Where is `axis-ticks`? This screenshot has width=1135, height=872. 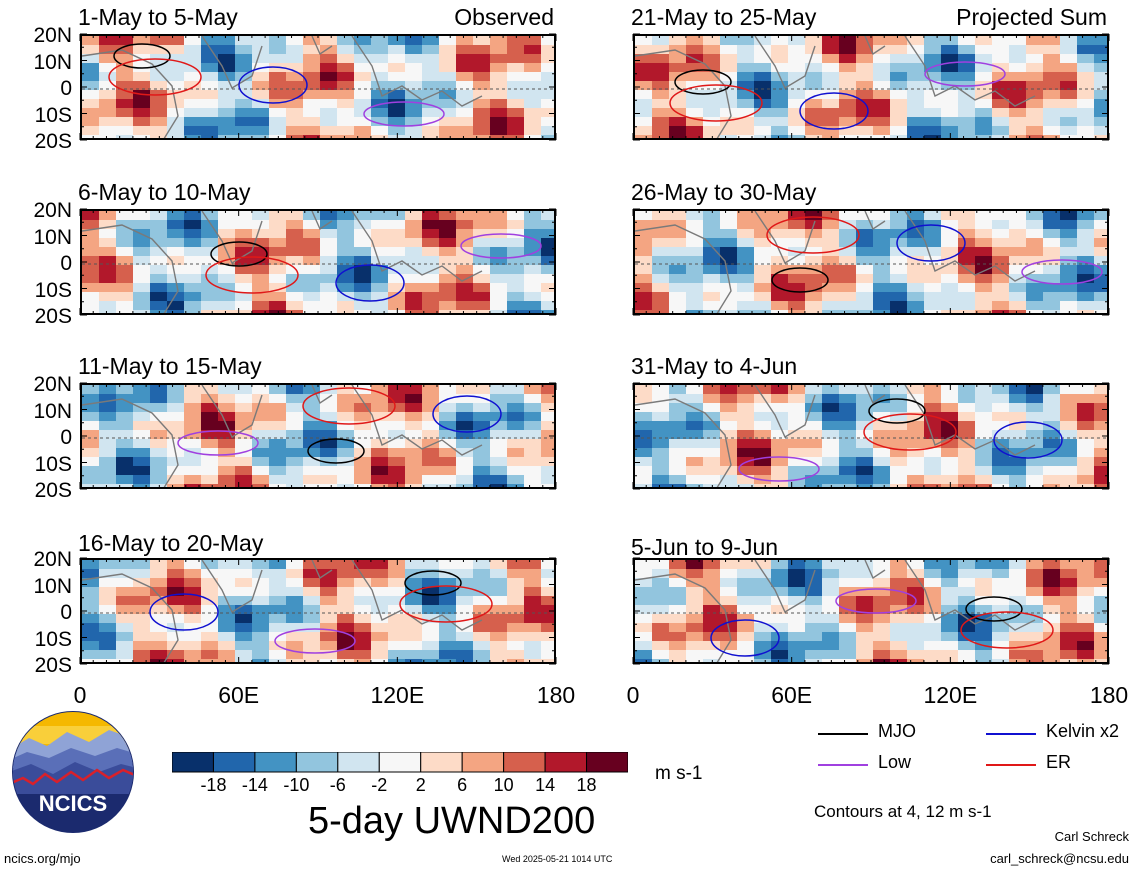 axis-ticks is located at coordinates (318, 436).